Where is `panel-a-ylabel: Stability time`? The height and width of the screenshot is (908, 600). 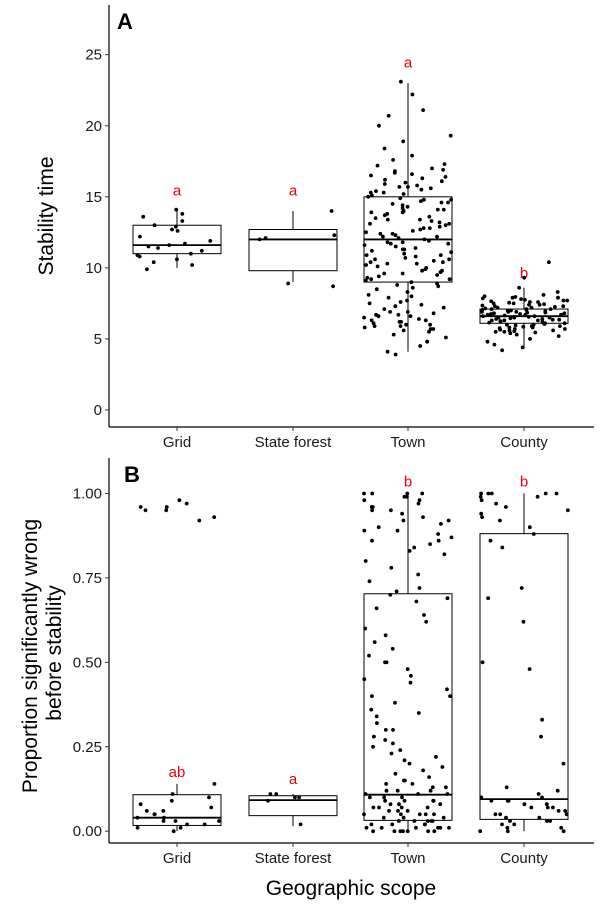 panel-a-ylabel: Stability time is located at coordinates (46, 215).